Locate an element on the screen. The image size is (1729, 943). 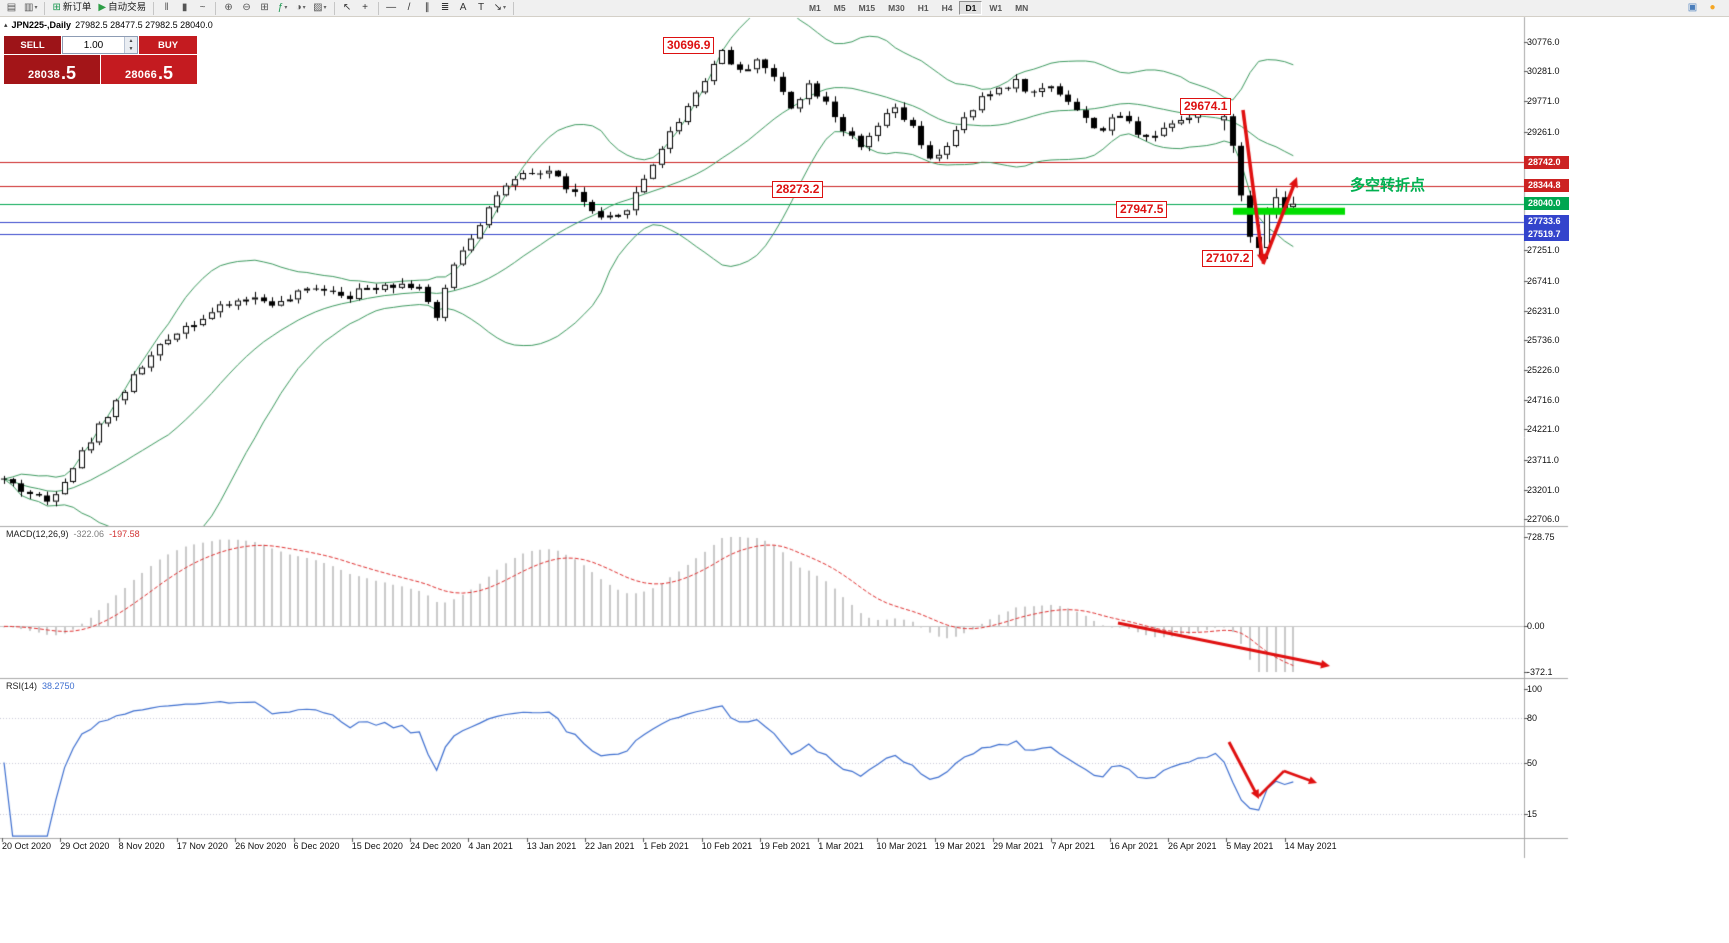
time-axis-label: 14 May 2021 is located at coordinates (1310, 846).